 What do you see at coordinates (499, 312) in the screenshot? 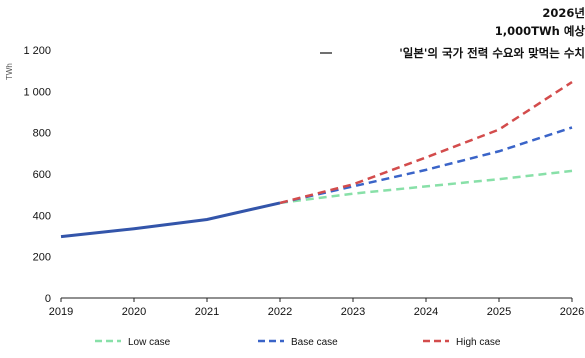
I see `x-tick-label: 2025` at bounding box center [499, 312].